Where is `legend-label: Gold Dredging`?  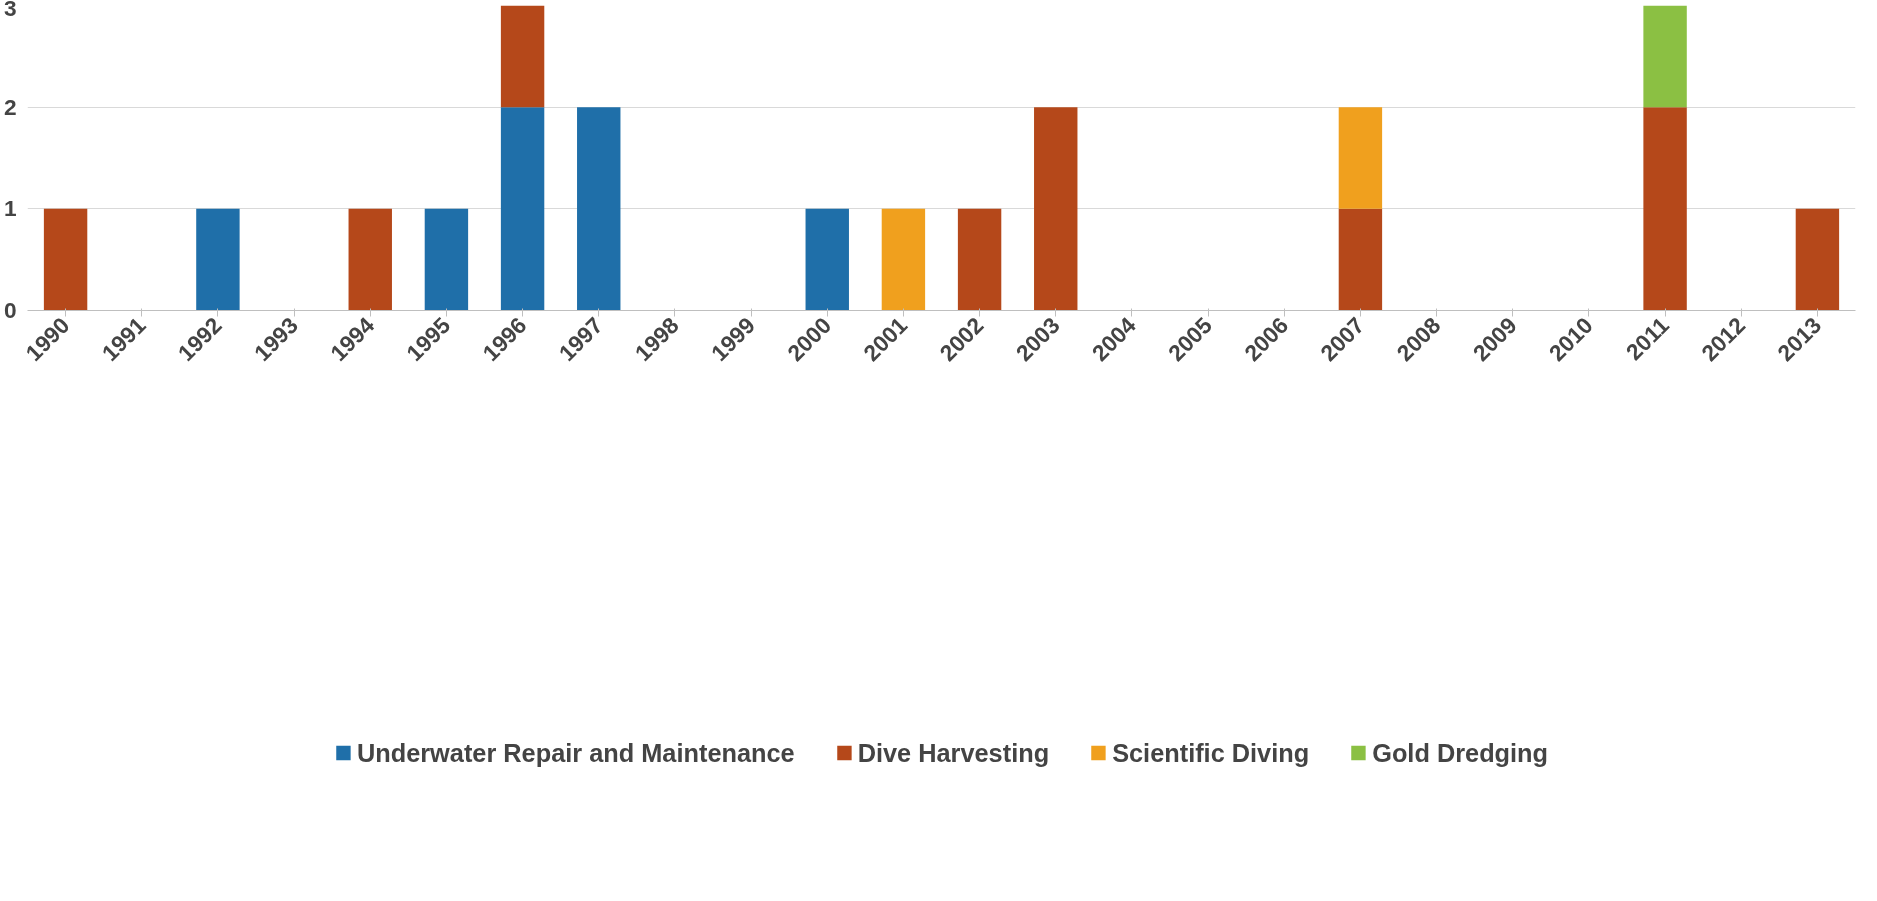
legend-label: Gold Dredging is located at coordinates (1460, 753).